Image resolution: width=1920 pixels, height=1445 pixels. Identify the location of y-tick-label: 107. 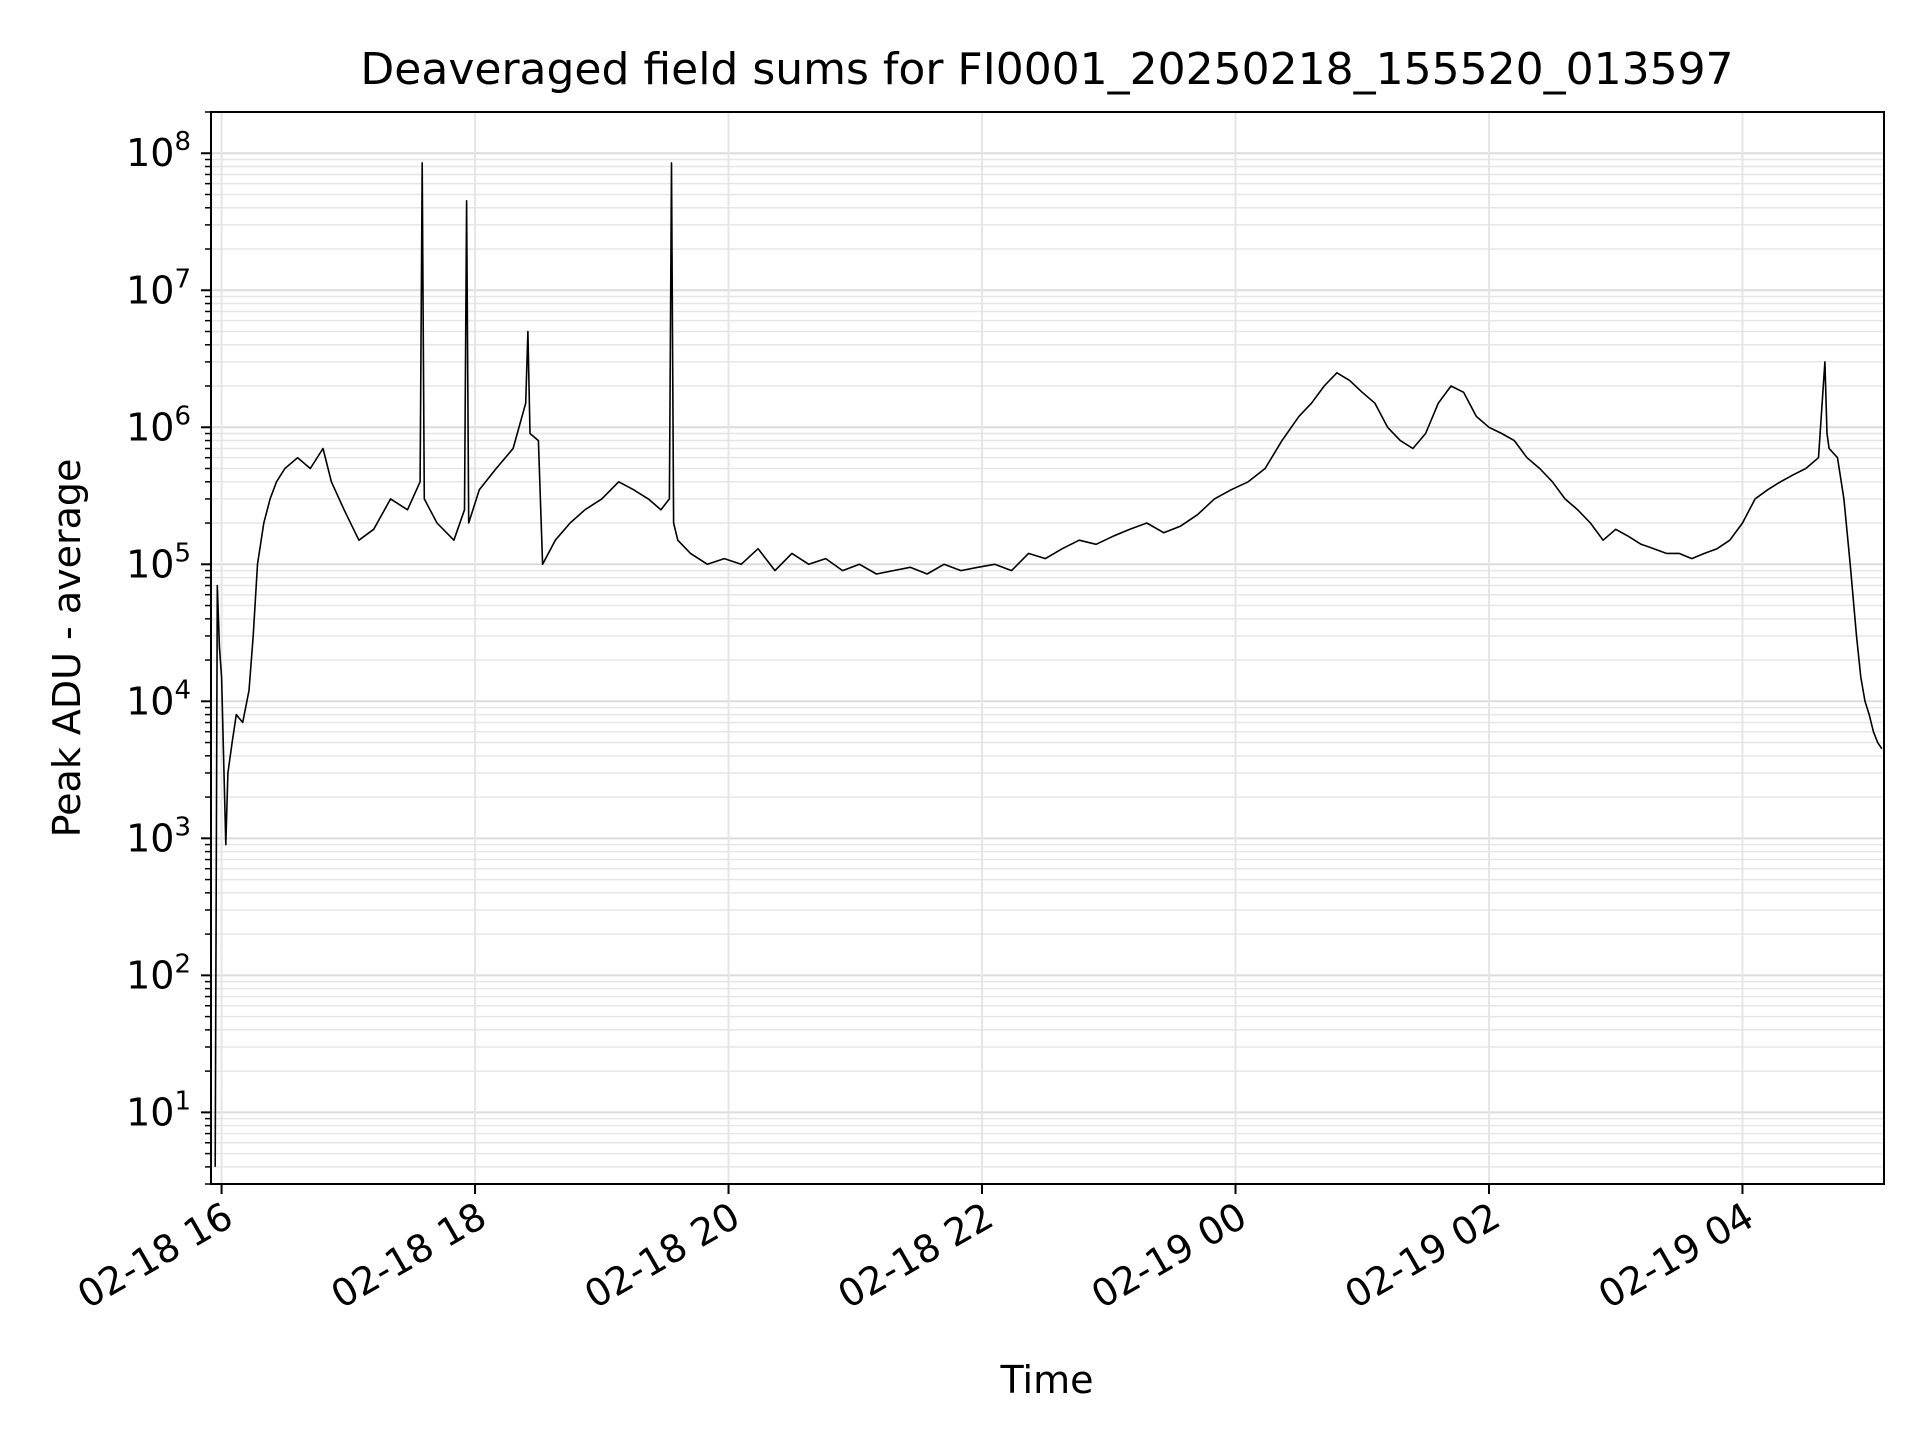
(158, 288).